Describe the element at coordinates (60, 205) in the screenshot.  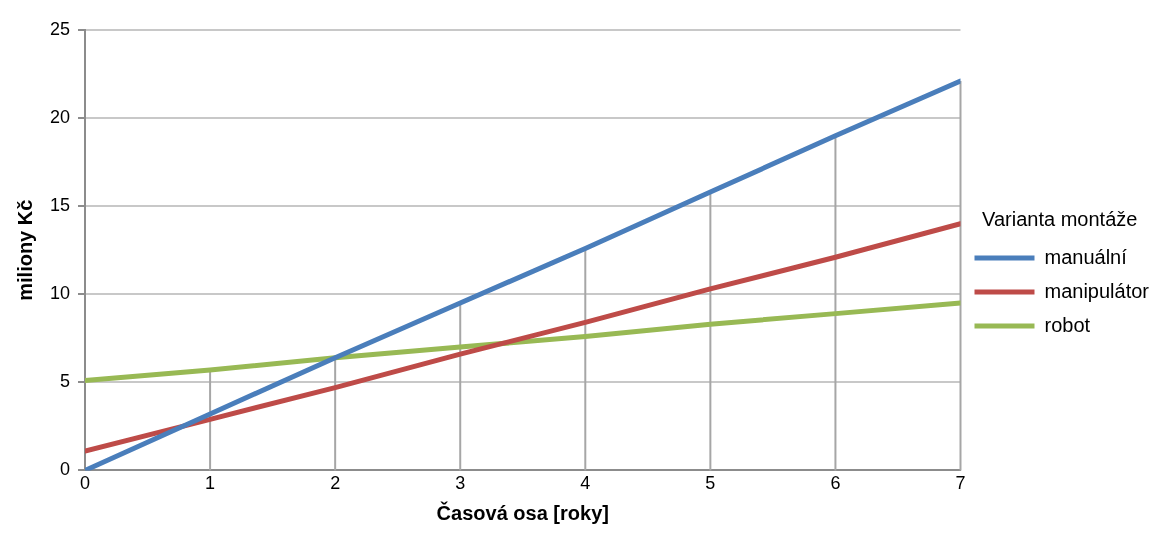
I see `y-tick-label: 15` at that location.